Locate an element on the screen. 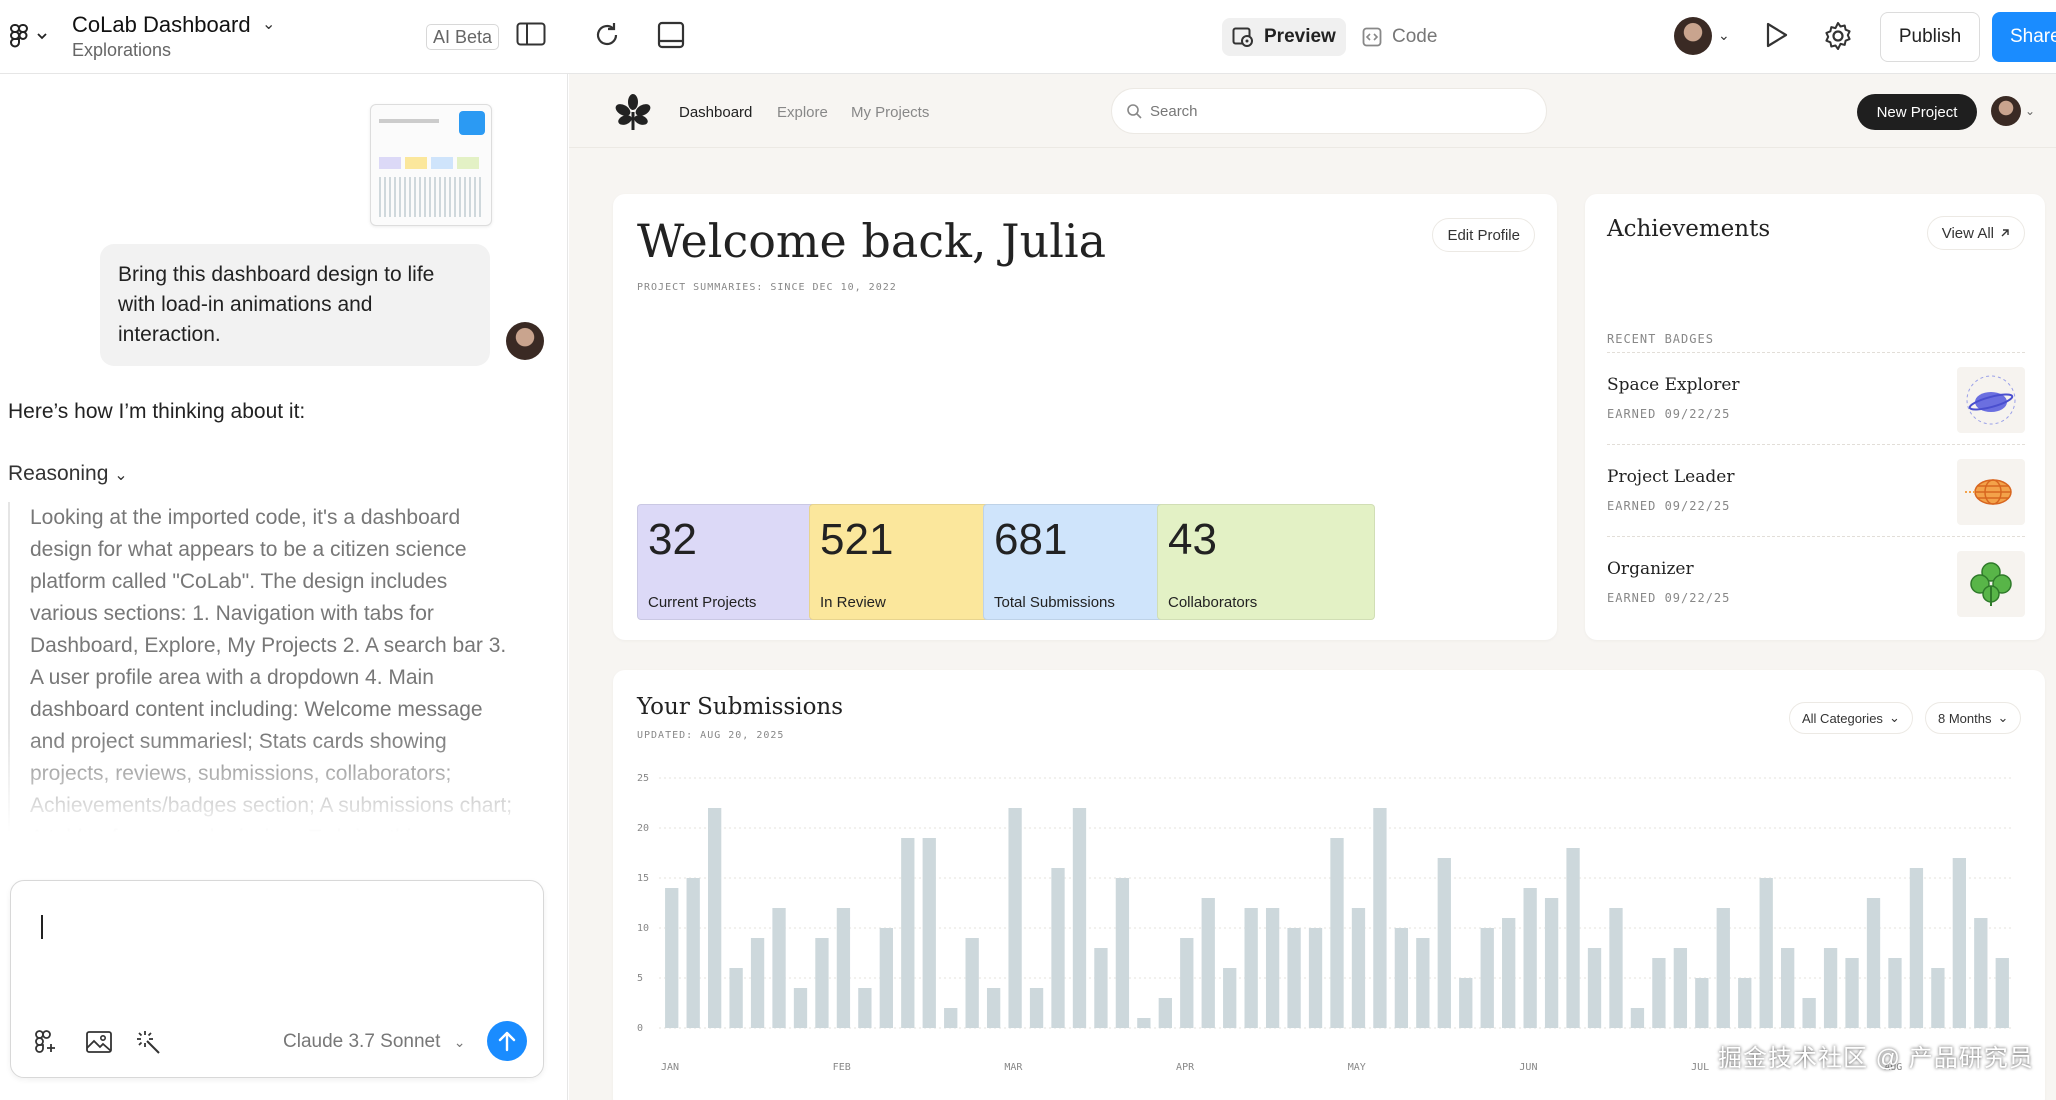  preview-tab: Preview is located at coordinates (1284, 37).